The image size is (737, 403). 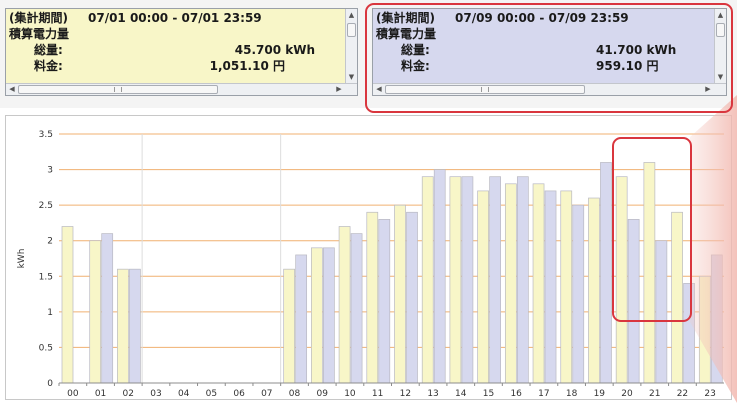 What do you see at coordinates (627, 394) in the screenshot?
I see `x-tick-label: 20` at bounding box center [627, 394].